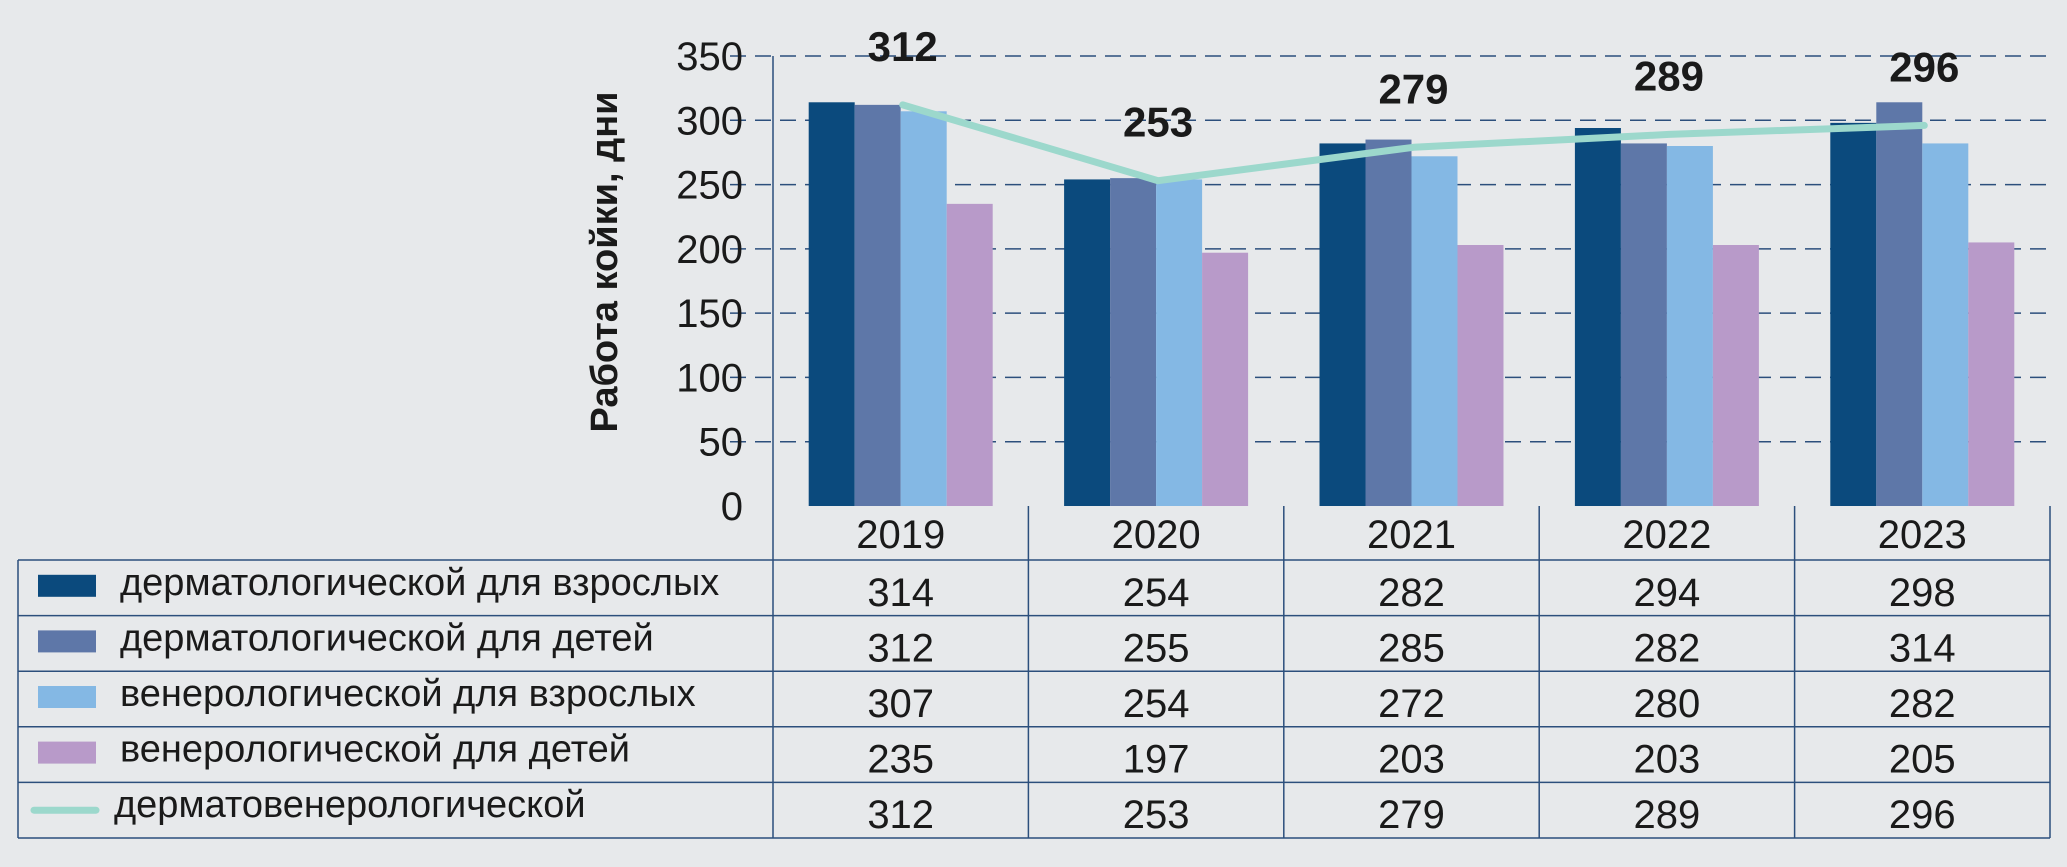 This screenshot has width=2067, height=867. I want to click on category-label: 2021, so click(1411, 535).